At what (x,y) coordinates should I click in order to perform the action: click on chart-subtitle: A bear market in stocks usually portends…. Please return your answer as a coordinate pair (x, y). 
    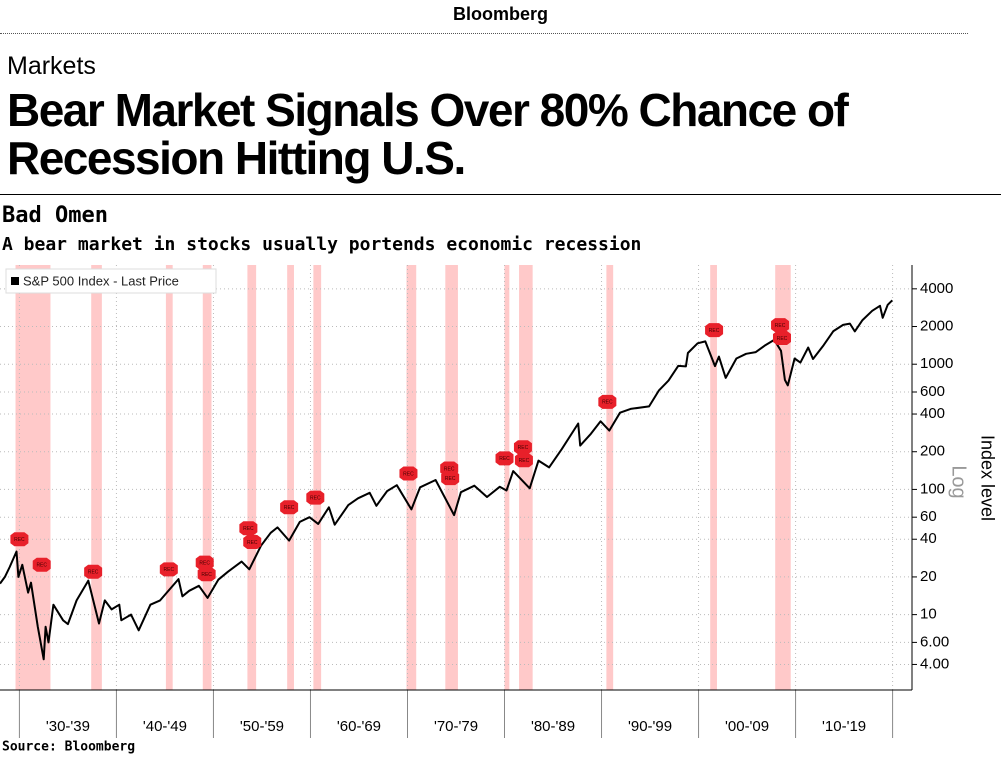
    Looking at the image, I should click on (321, 244).